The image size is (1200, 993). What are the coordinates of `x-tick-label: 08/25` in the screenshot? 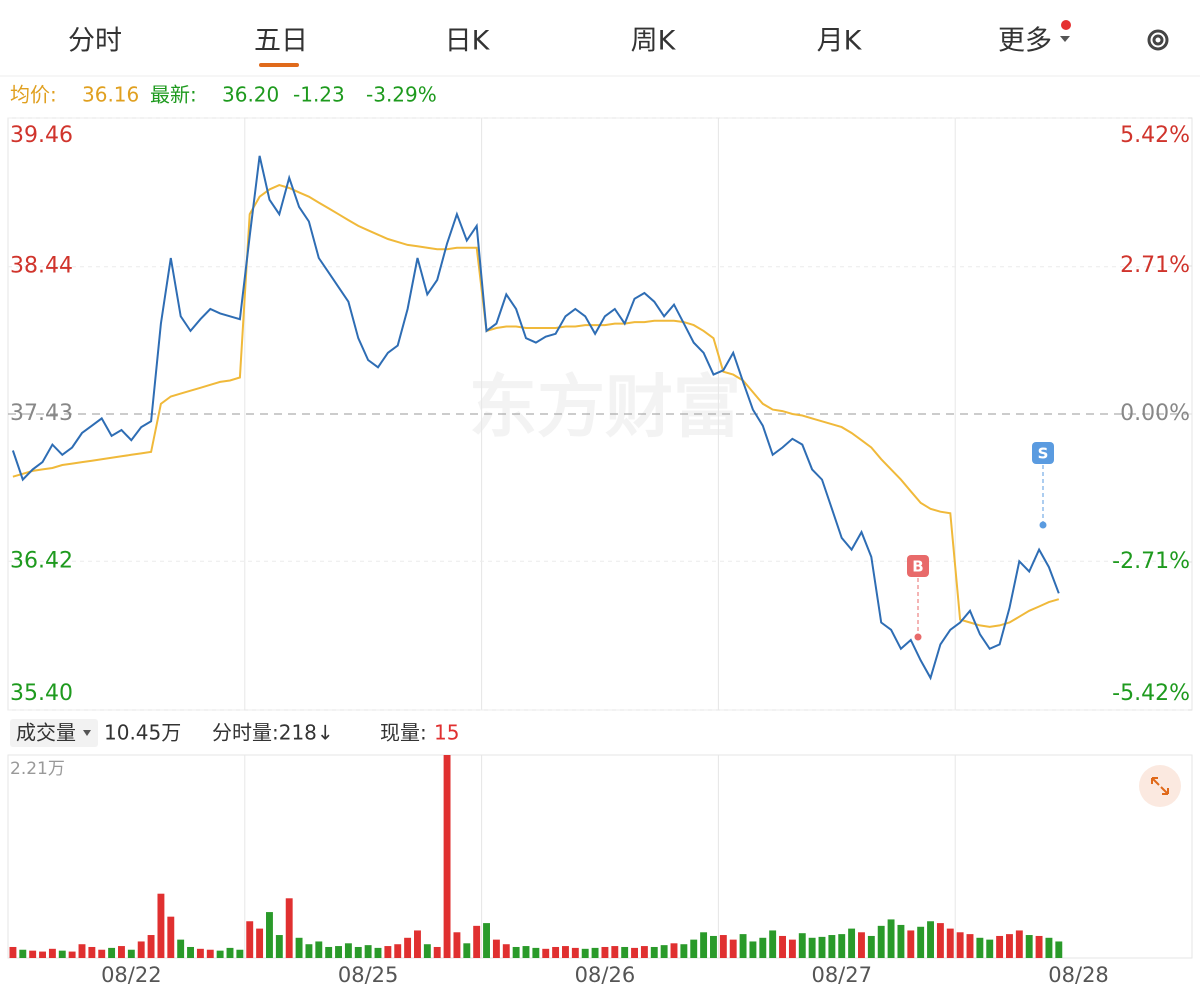 It's located at (368, 975).